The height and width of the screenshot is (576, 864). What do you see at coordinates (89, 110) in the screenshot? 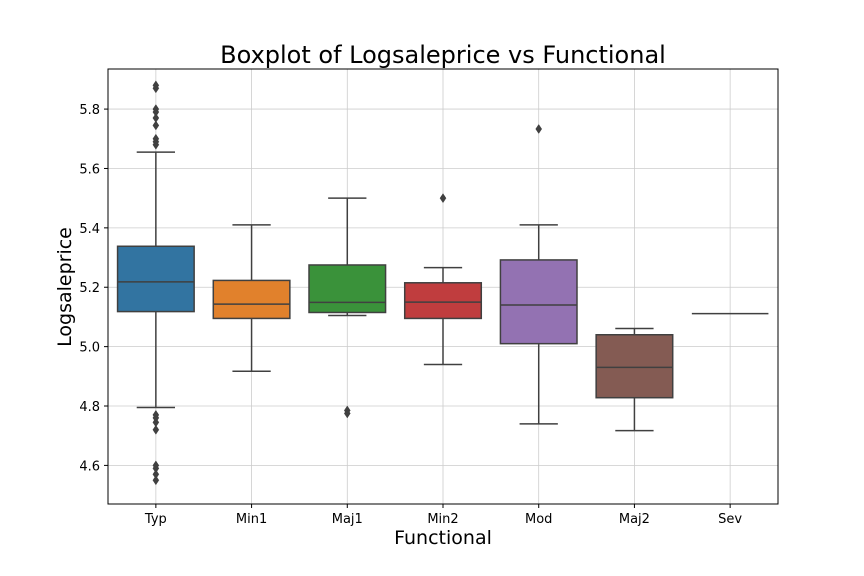
I see `y-tick-label: 5.8` at bounding box center [89, 110].